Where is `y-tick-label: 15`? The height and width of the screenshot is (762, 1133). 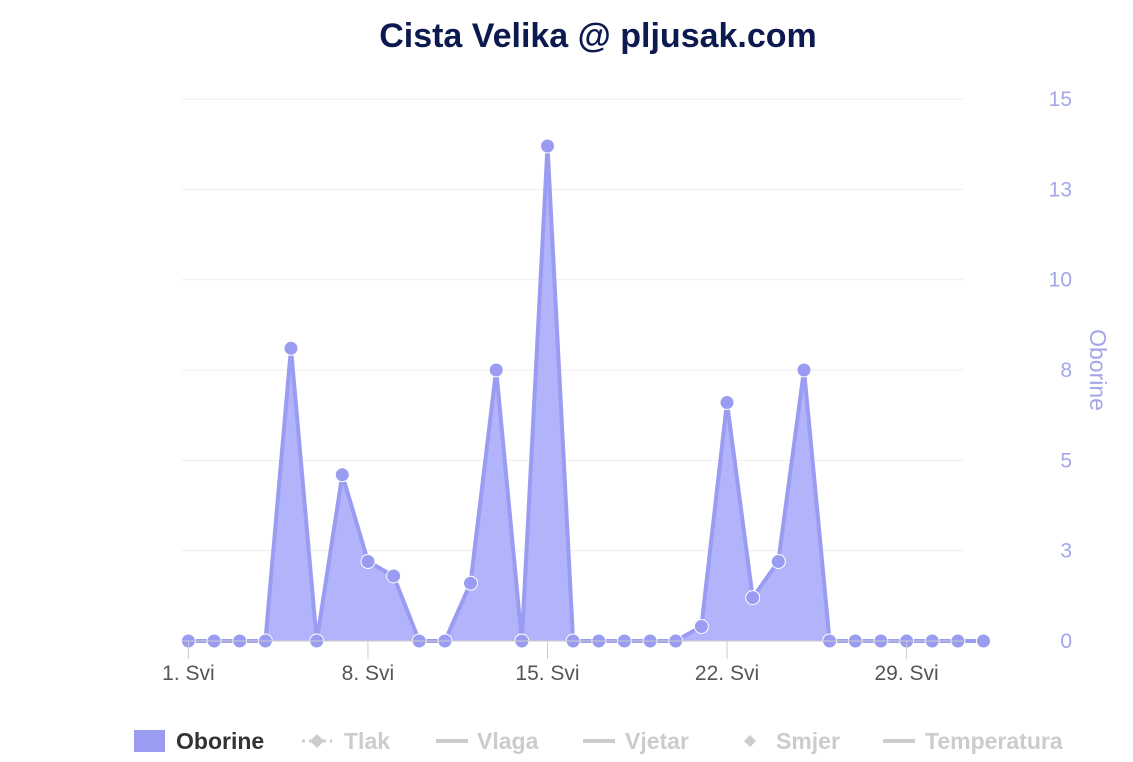
y-tick-label: 15 is located at coordinates (1060, 99).